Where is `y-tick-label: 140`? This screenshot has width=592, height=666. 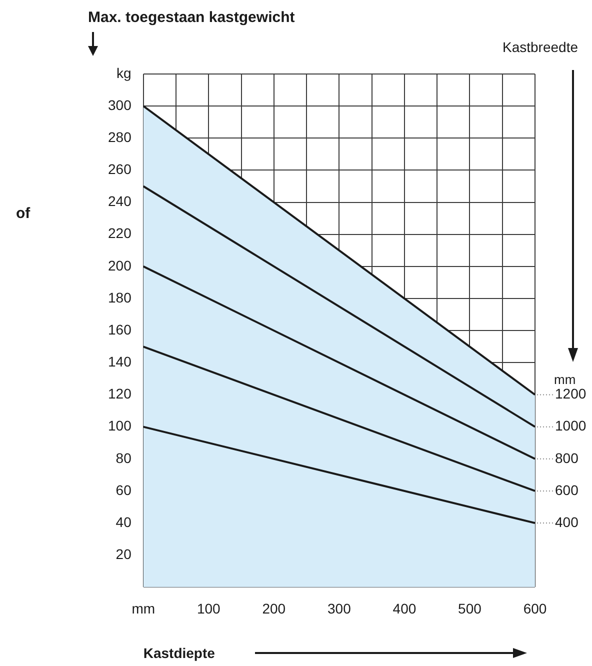 y-tick-label: 140 is located at coordinates (120, 362).